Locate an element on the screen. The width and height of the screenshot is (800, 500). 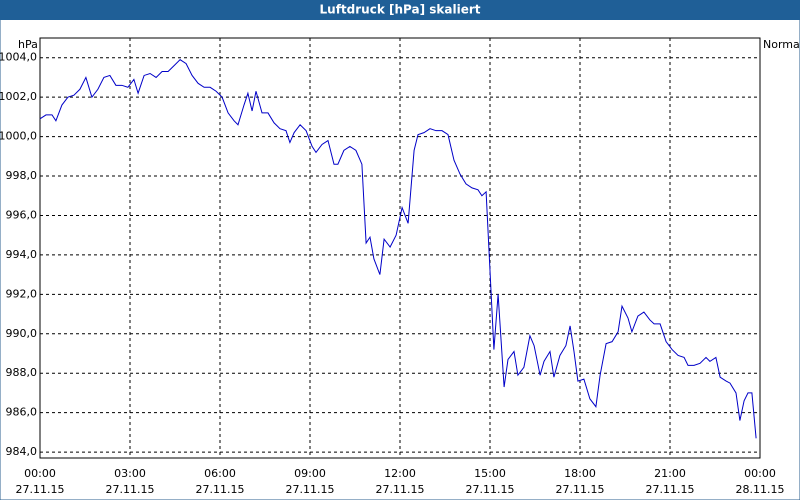
chart-title: Luftdruck [hPa] skaliert is located at coordinates (400, 10).